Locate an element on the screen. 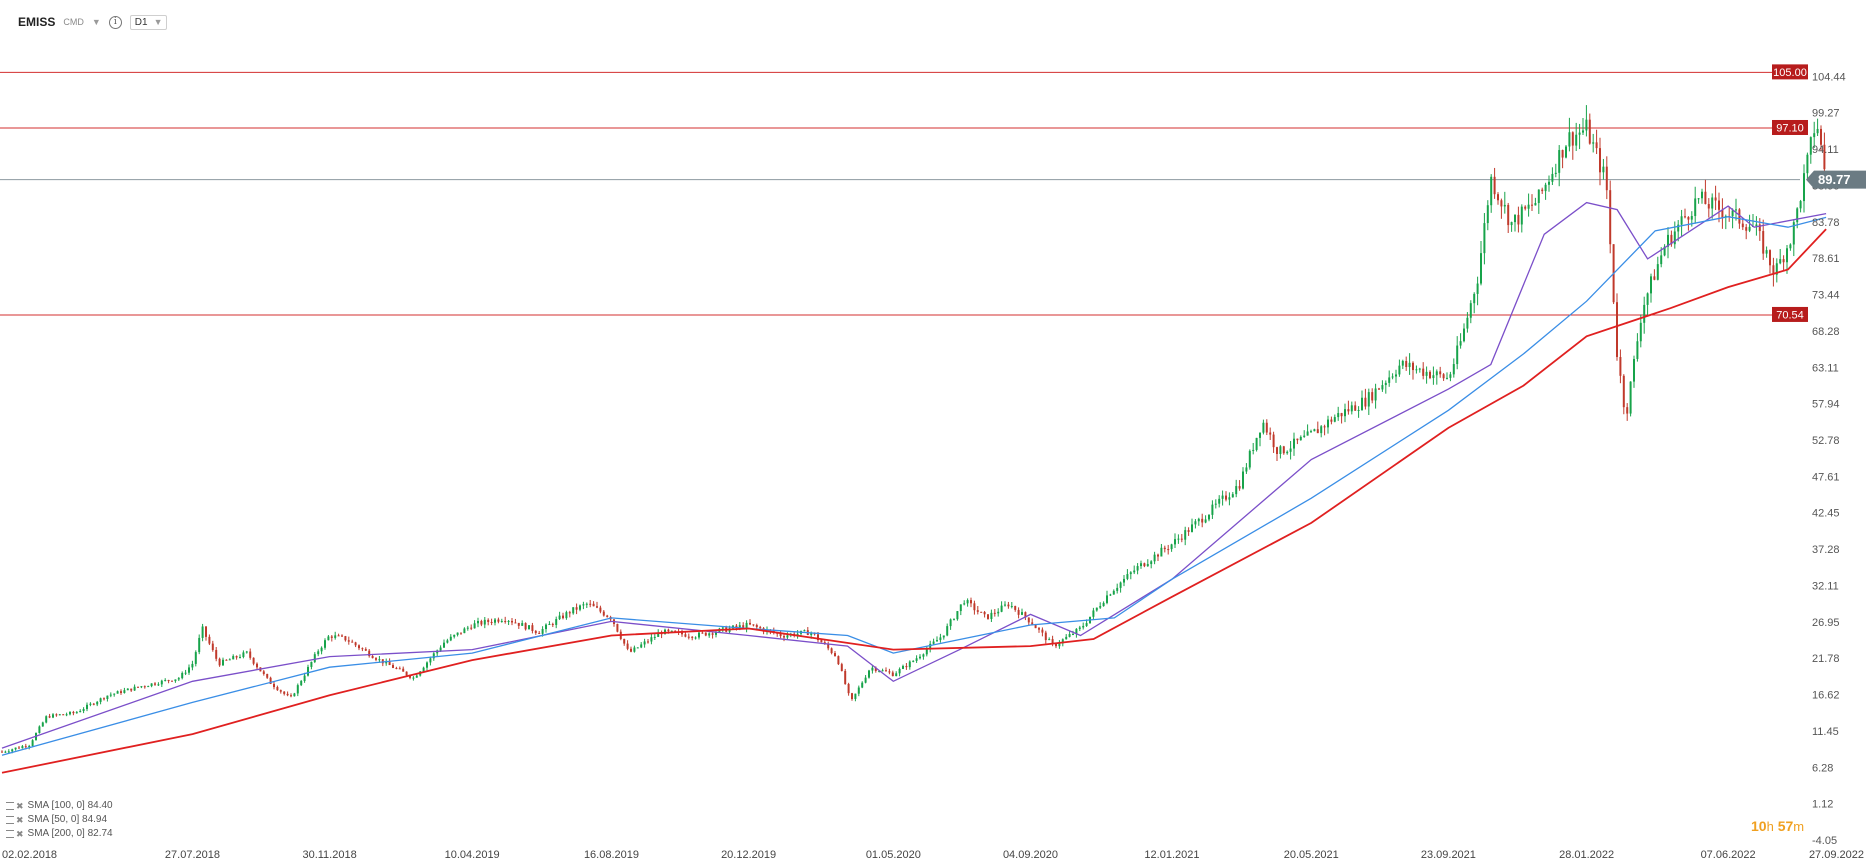 This screenshot has width=1866, height=865. x-tick-label: 16.08.2019 is located at coordinates (611, 855).